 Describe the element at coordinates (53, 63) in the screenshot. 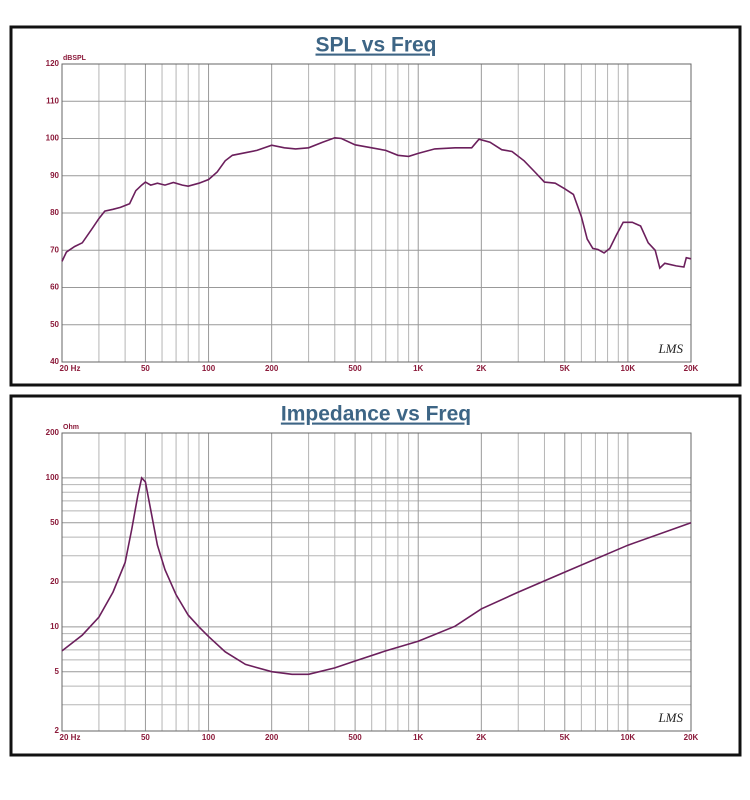

I see `y-tick-label: 120` at that location.